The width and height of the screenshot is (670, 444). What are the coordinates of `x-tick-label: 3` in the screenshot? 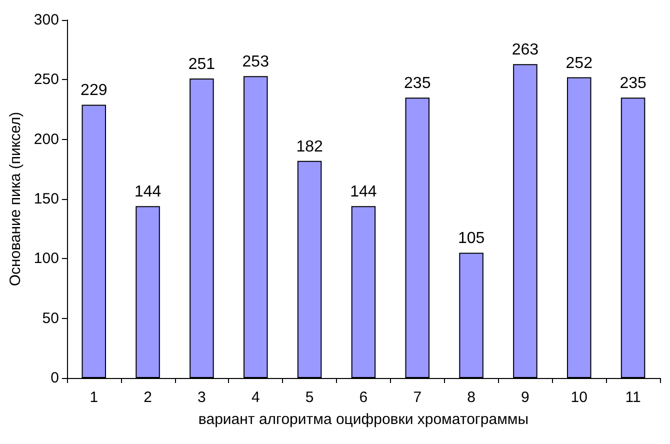 It's located at (202, 397).